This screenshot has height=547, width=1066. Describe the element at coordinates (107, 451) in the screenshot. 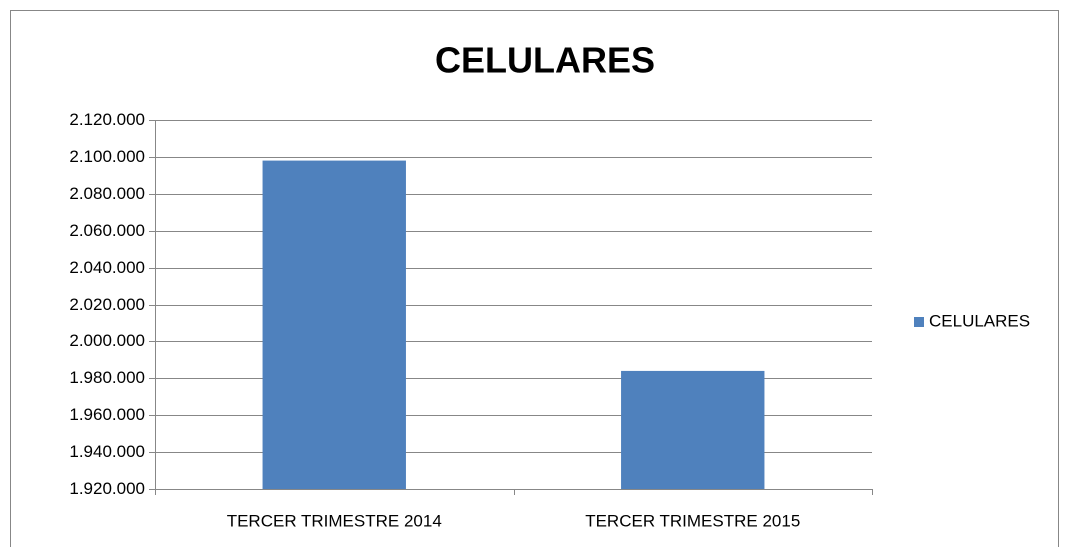

I see `y-tick-label: 1.940.000` at that location.